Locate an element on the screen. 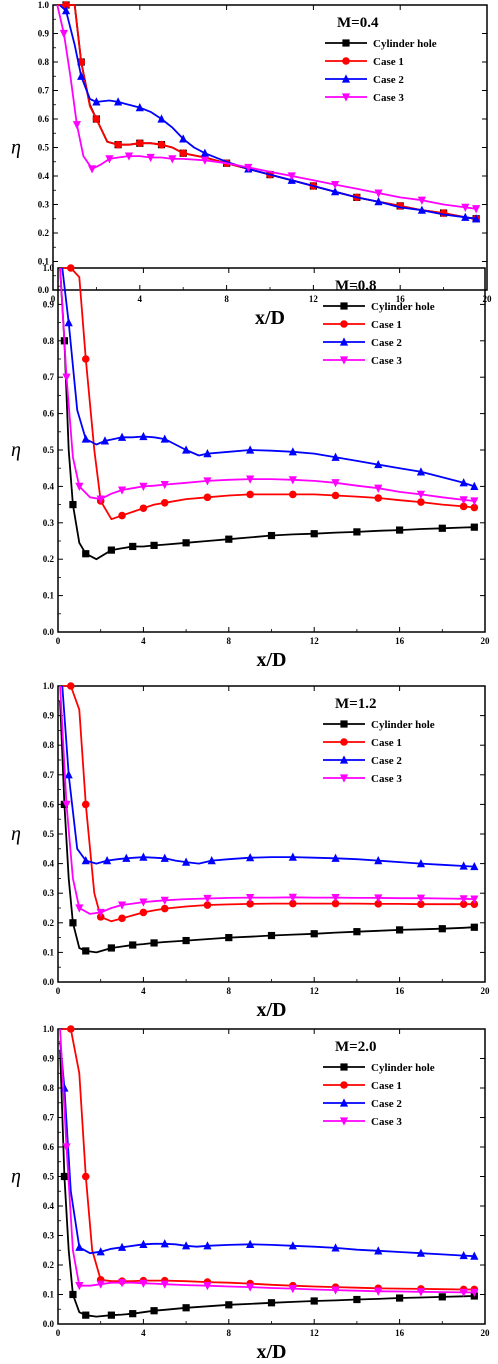 The image size is (498, 1364). panel-title: M=0.8 is located at coordinates (355, 286).